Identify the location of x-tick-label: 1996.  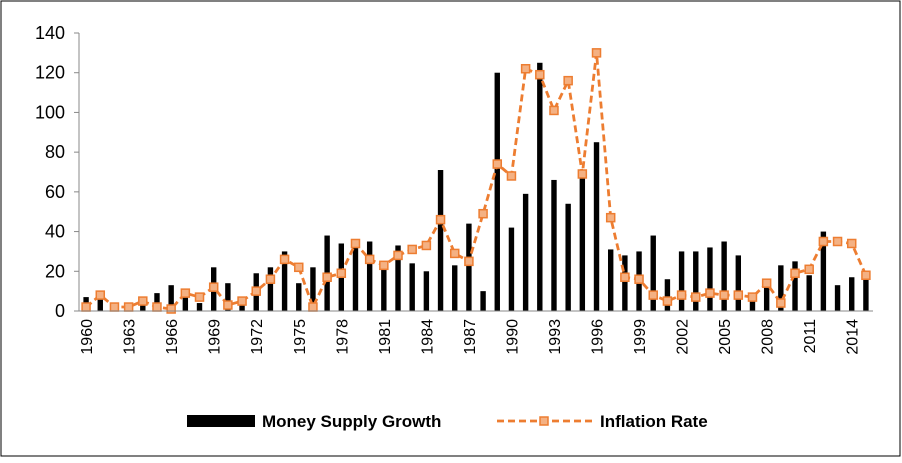
(598, 337).